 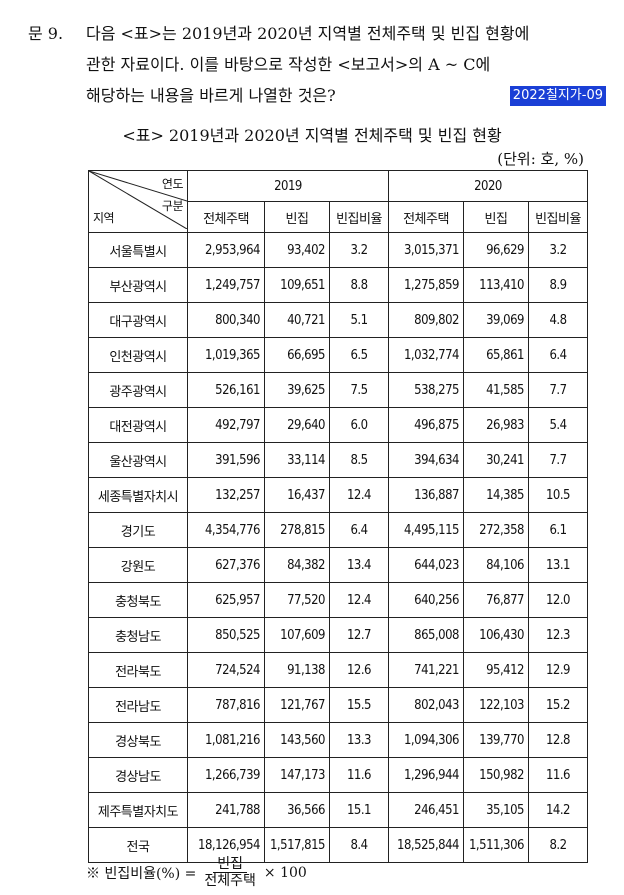 What do you see at coordinates (426, 740) in the screenshot?
I see `value-cell-t20: 1,094,306` at bounding box center [426, 740].